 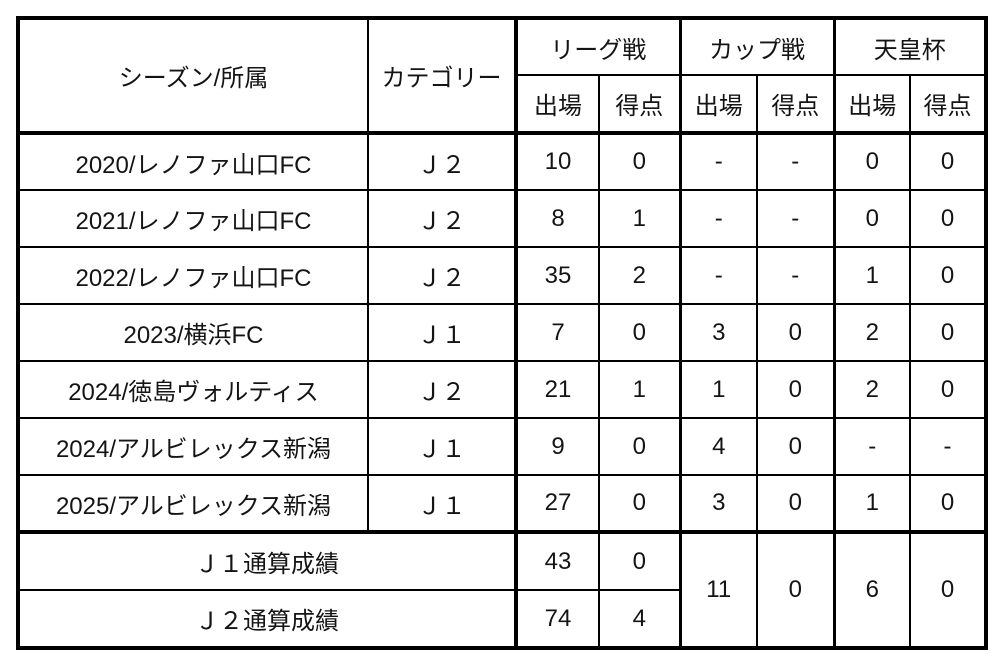 What do you see at coordinates (718, 589) in the screenshot?
I see `totals-cup-apps: 11` at bounding box center [718, 589].